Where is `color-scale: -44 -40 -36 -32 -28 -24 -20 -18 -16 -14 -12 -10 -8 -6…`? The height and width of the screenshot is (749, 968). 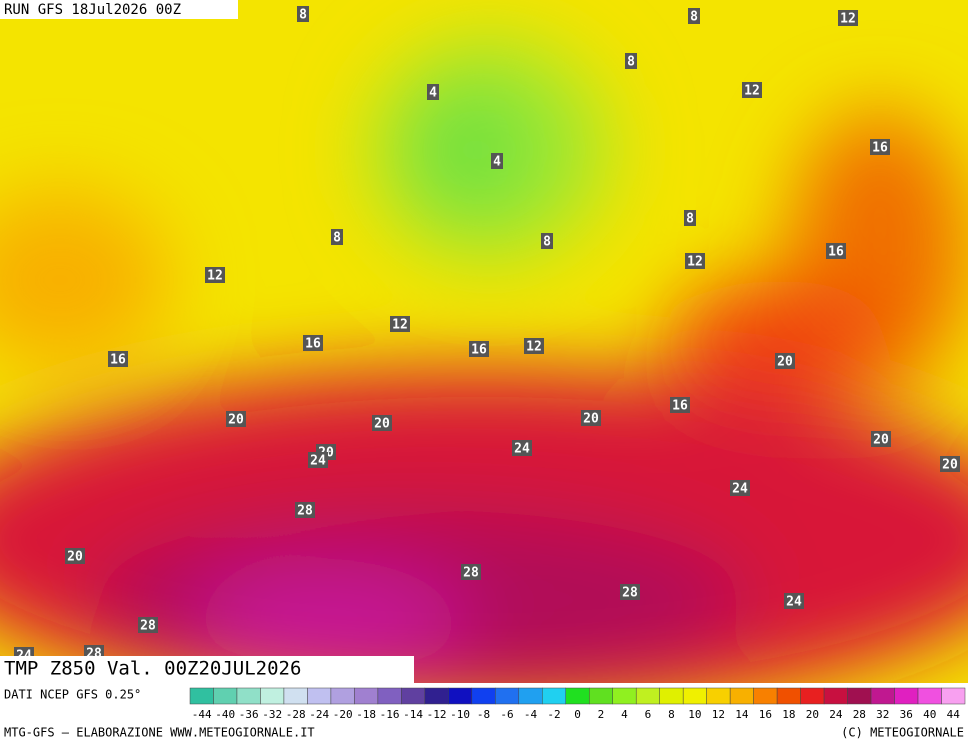
color-scale: -44 -40 -36 -32 -28 -24 -20 -18 -16 -14 -12 -10 -8 -6… is located at coordinates (577, 704).